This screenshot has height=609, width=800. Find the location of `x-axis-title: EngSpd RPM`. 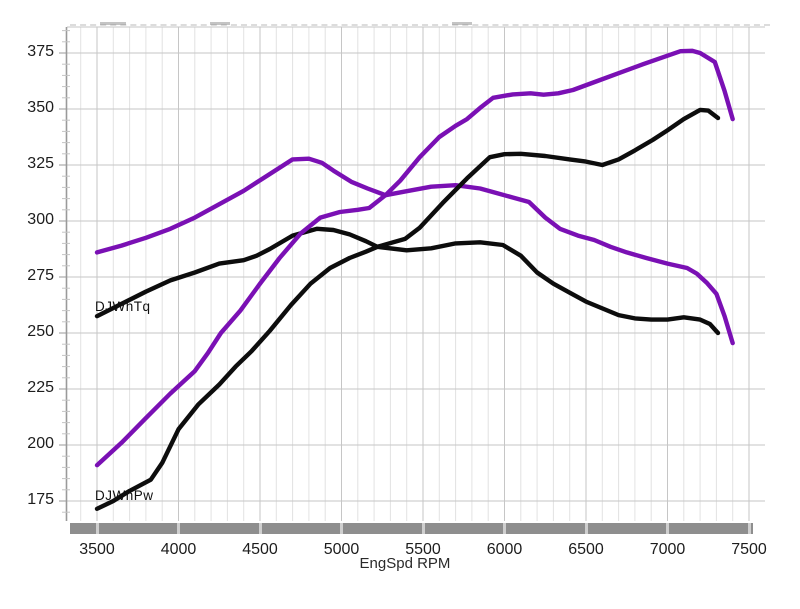

x-axis-title: EngSpd RPM is located at coordinates (405, 563).